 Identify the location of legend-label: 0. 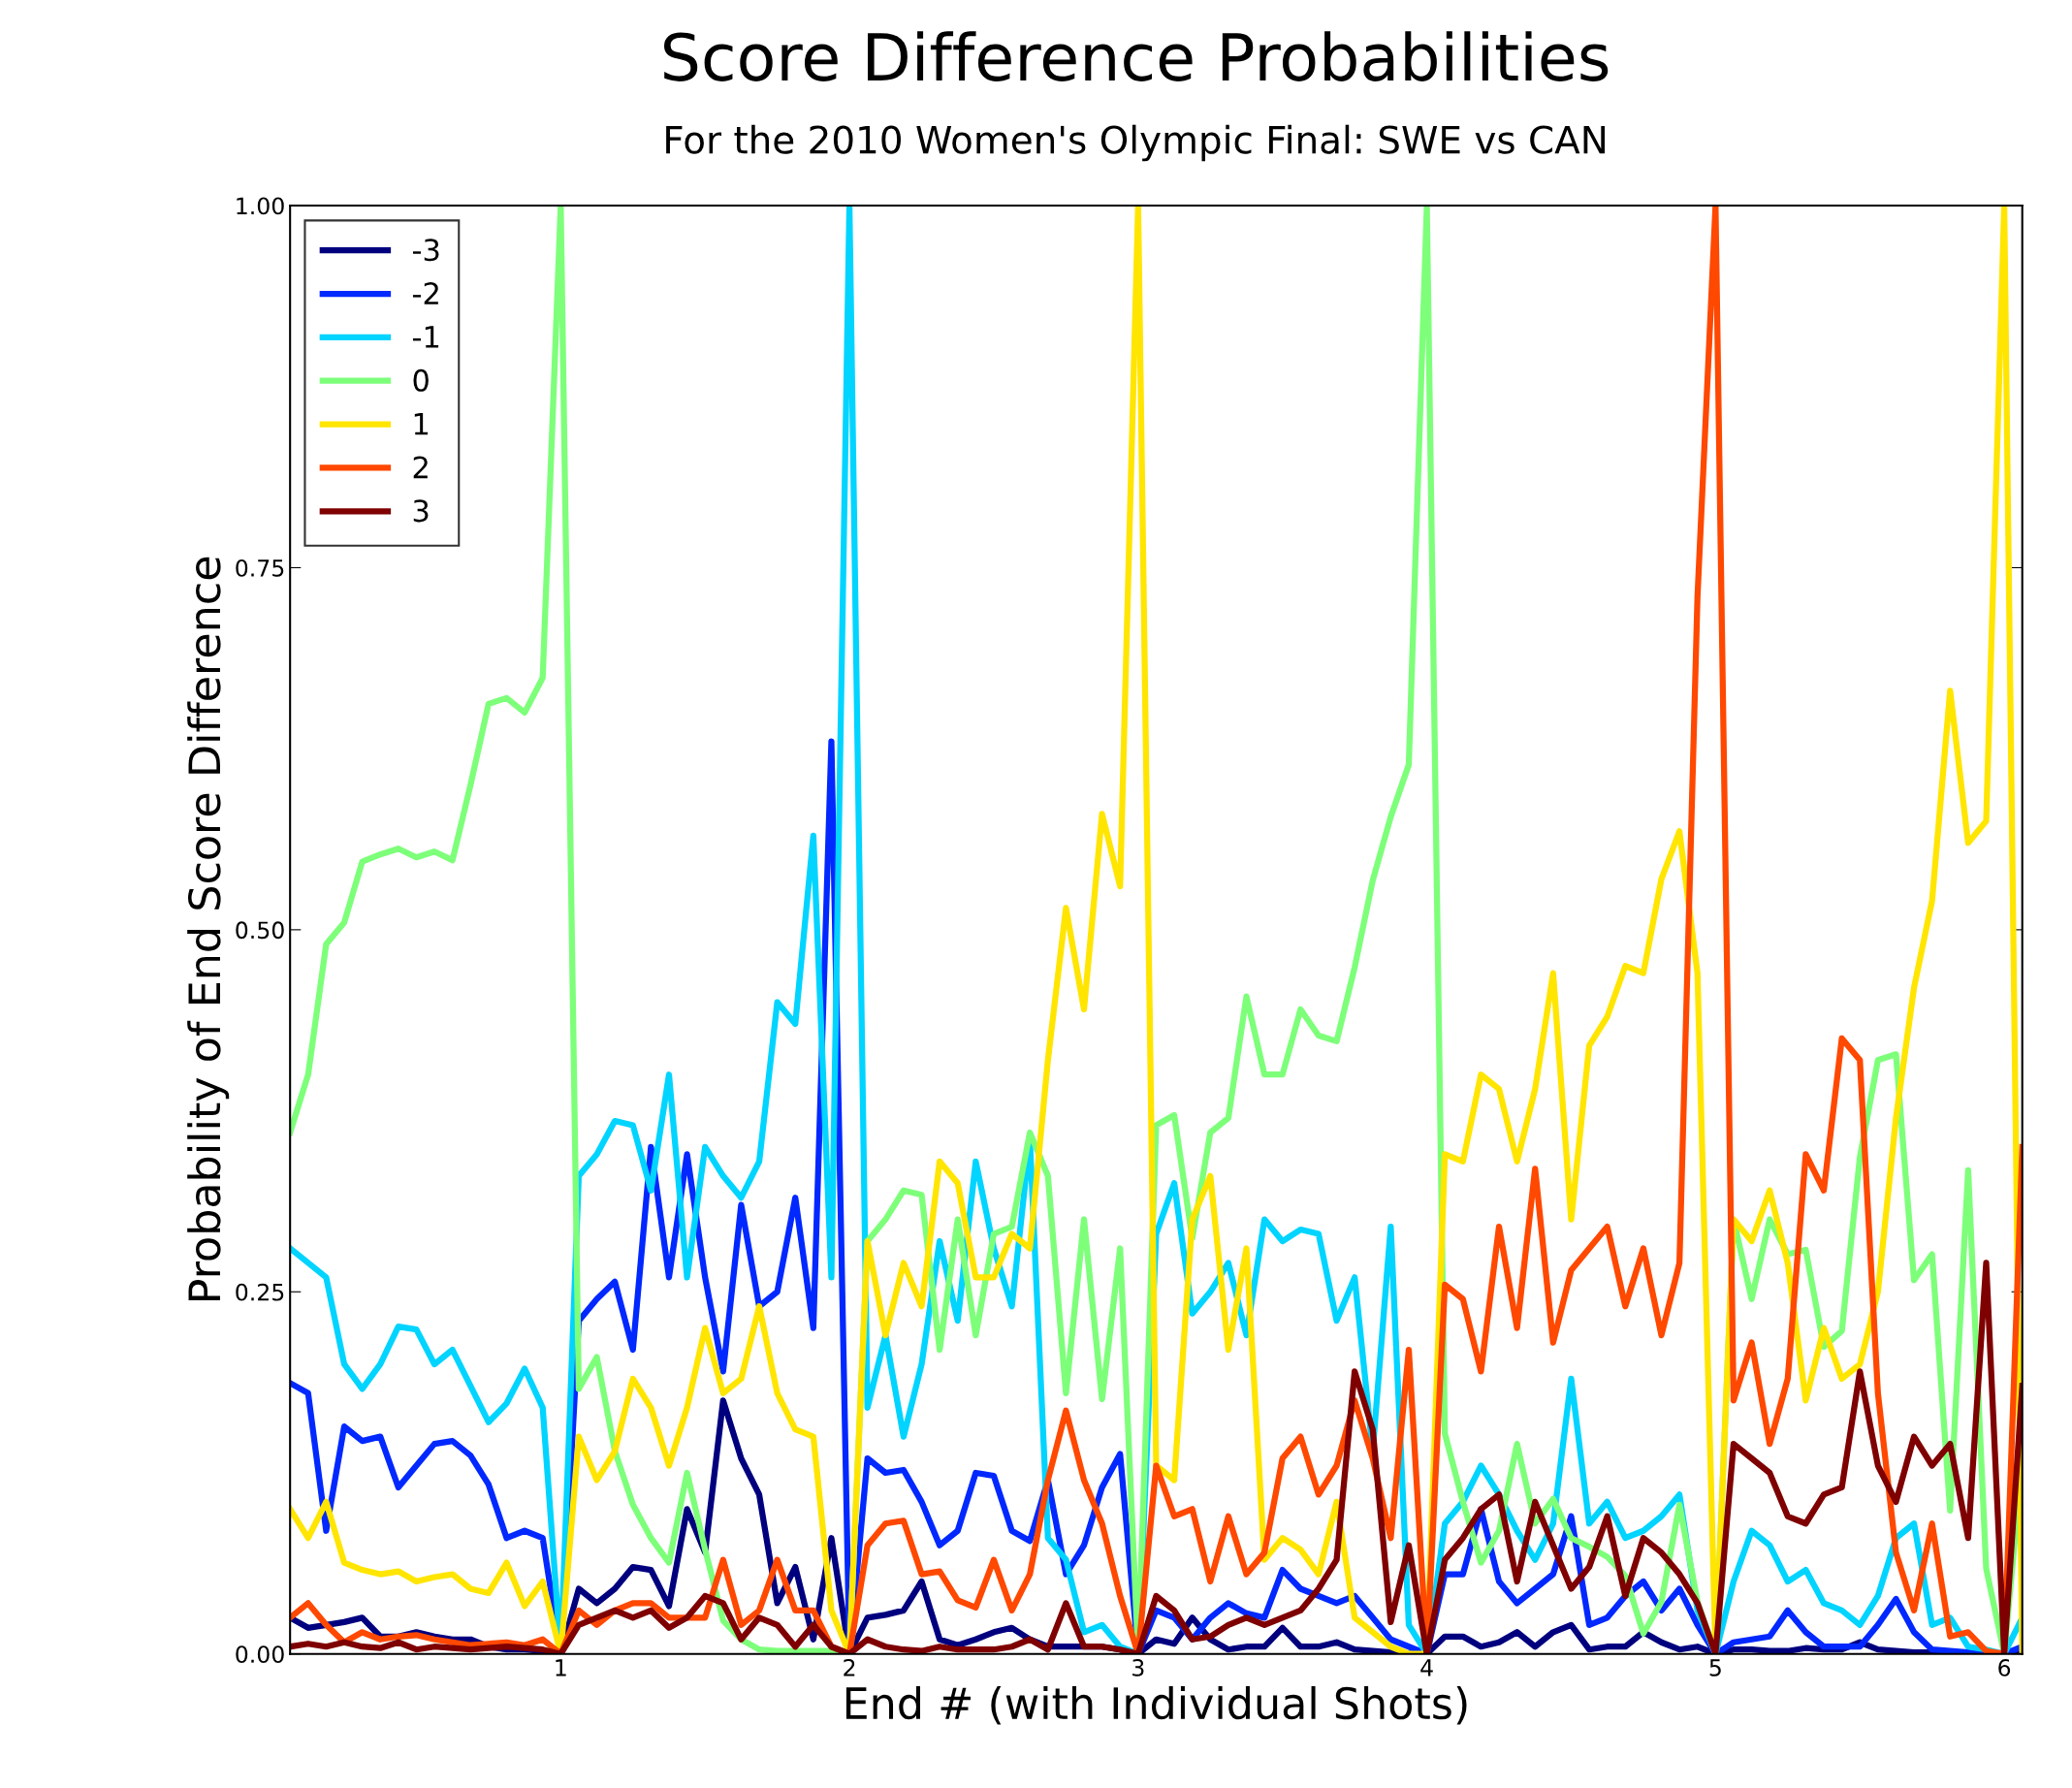
(421, 380).